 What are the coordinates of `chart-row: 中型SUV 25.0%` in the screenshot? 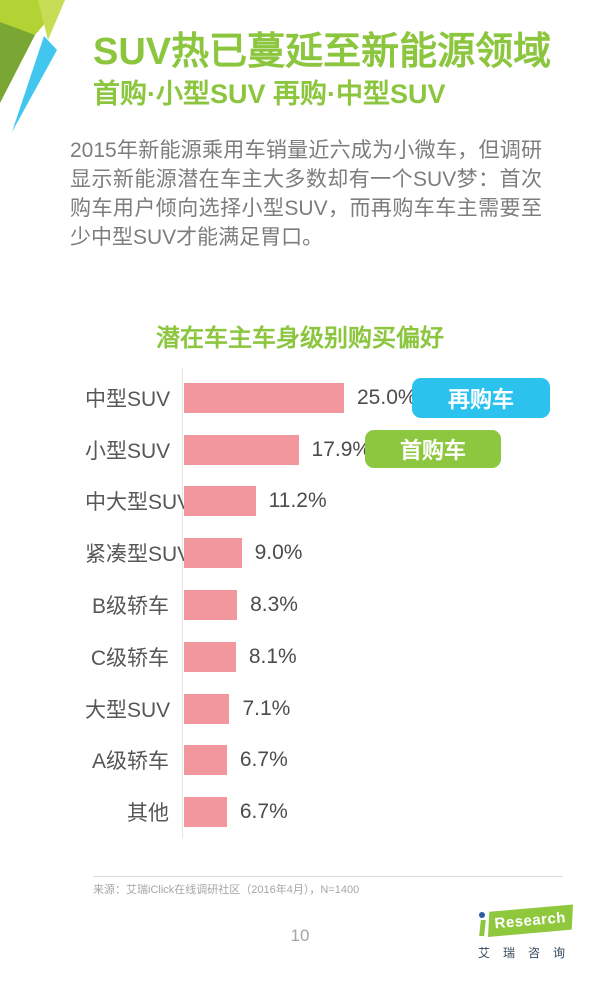 It's located at (335, 398).